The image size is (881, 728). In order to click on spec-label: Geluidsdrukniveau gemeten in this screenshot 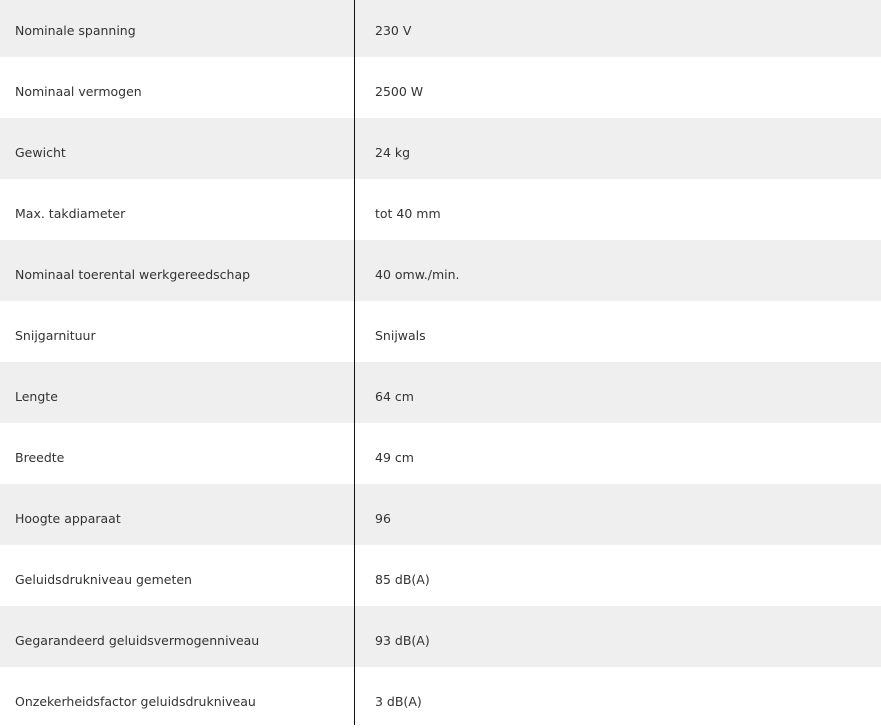, I will do `click(103, 579)`.